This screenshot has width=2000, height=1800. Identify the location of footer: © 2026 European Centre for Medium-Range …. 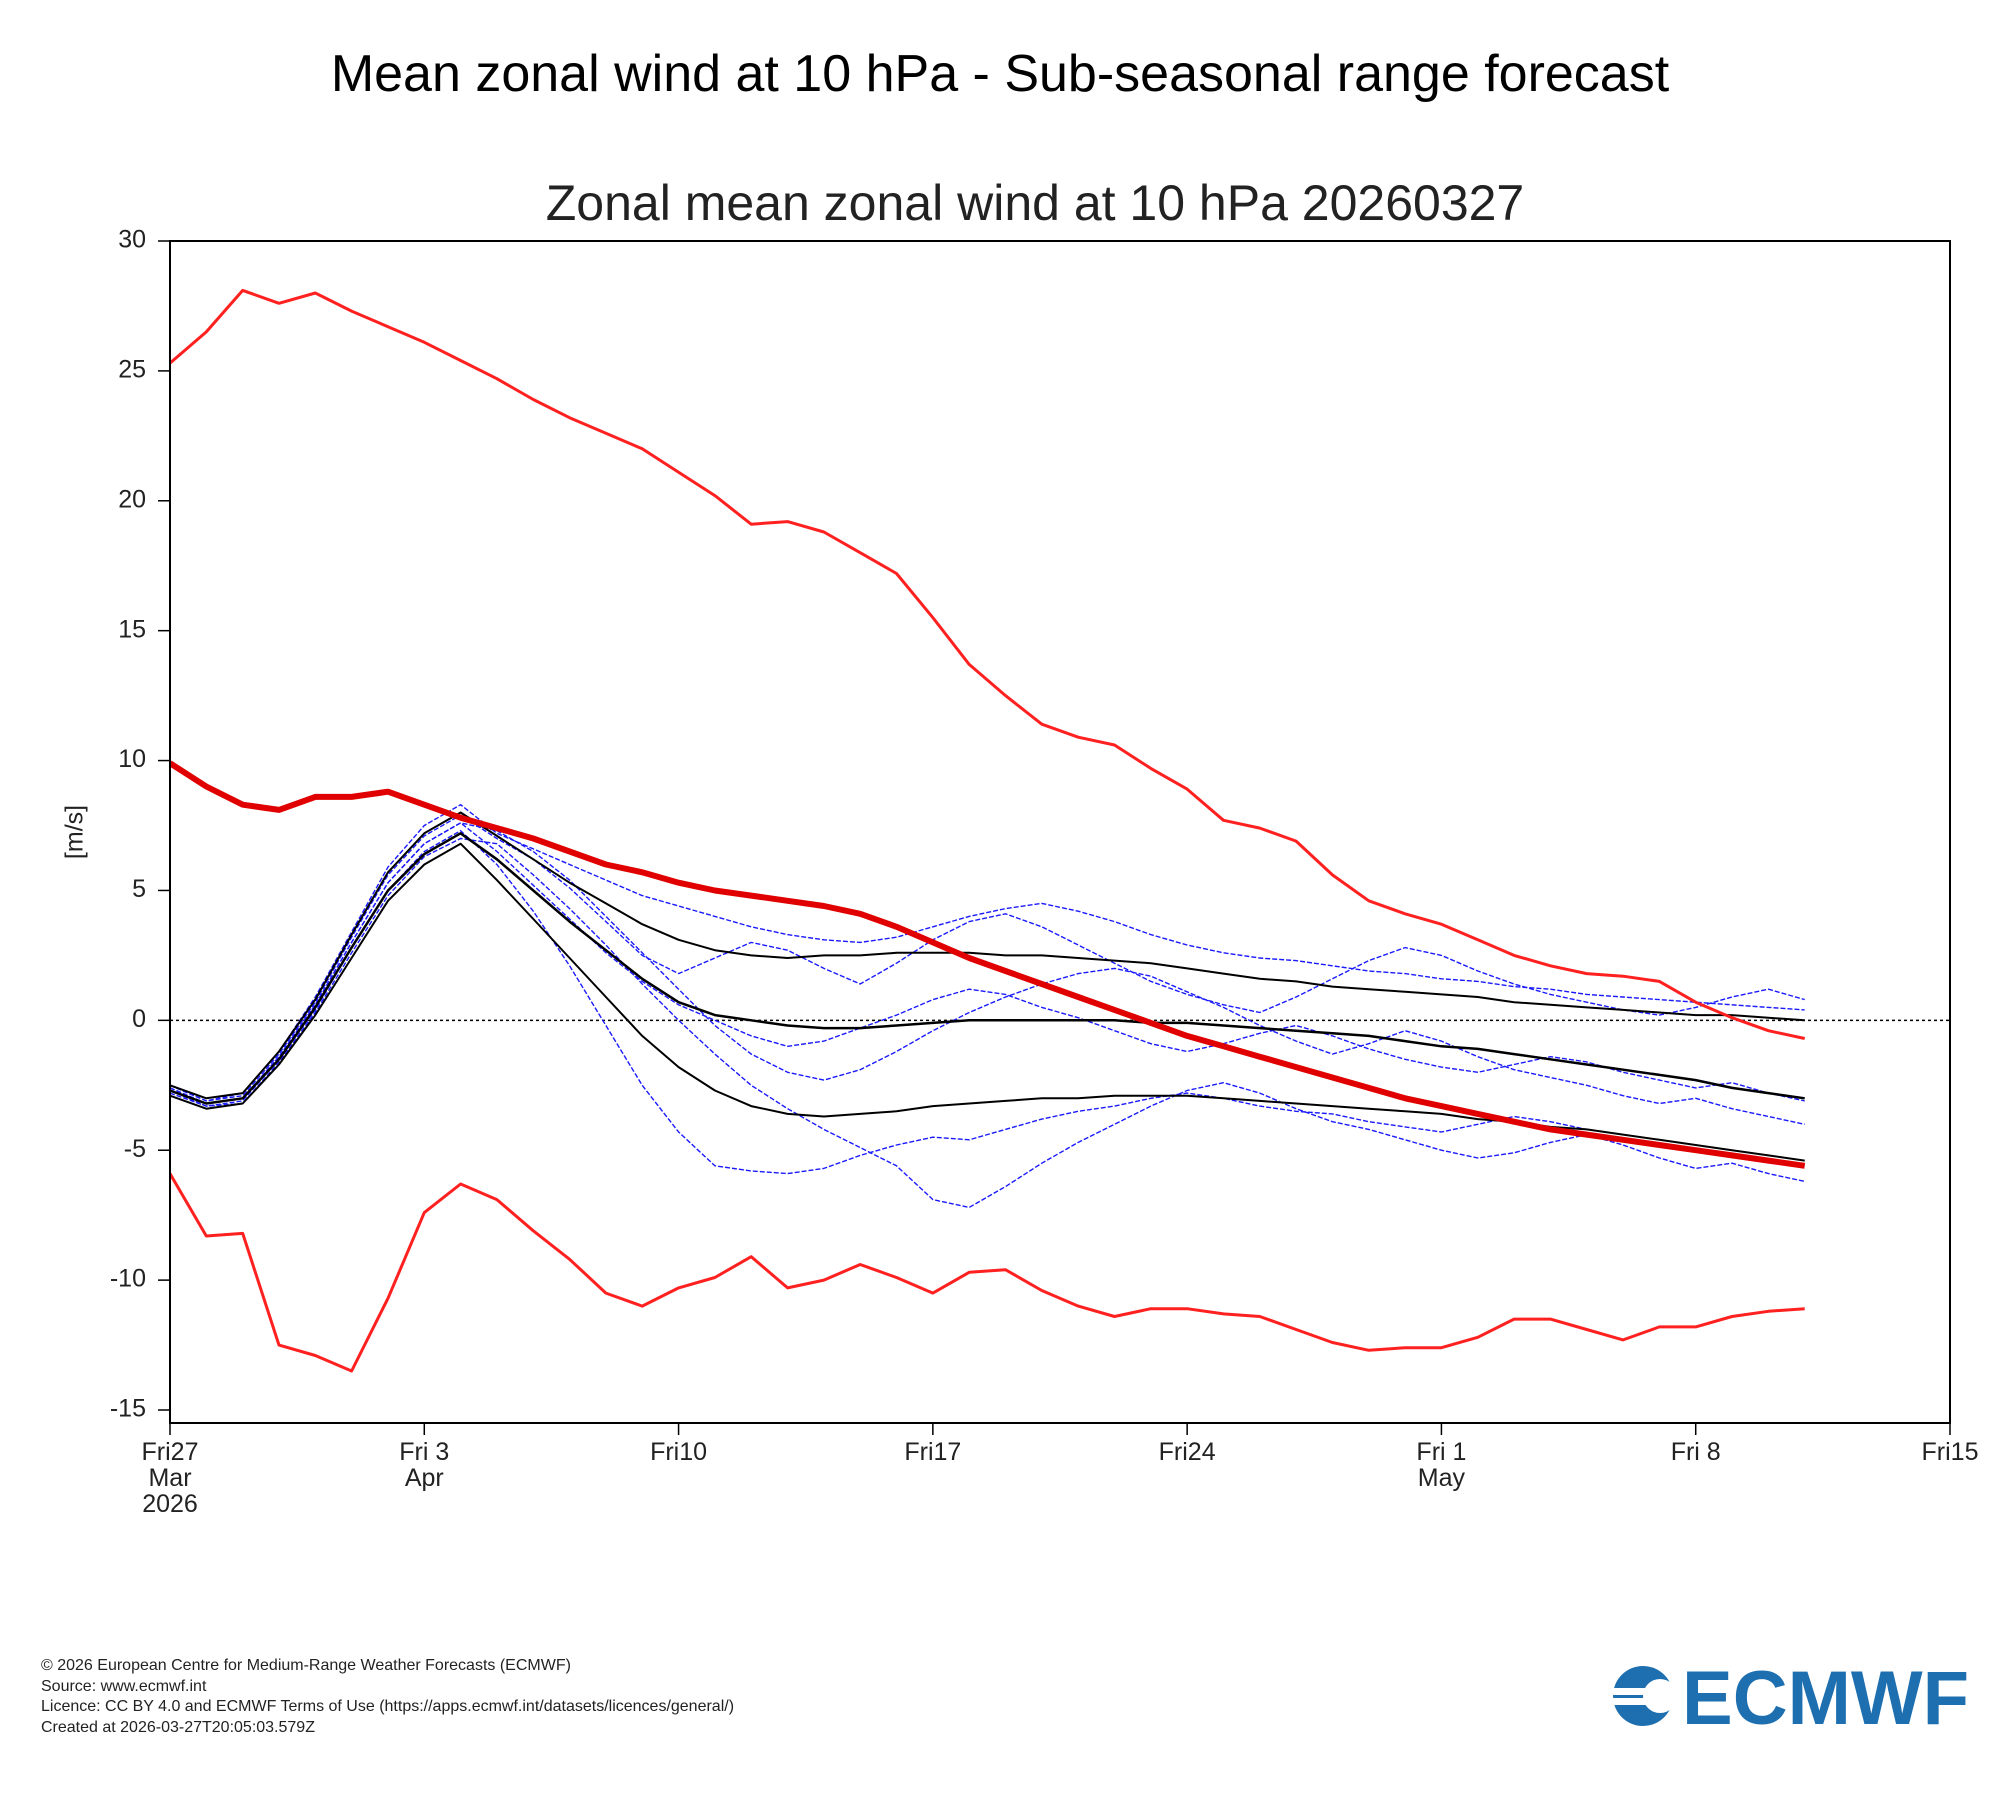
(387, 1697).